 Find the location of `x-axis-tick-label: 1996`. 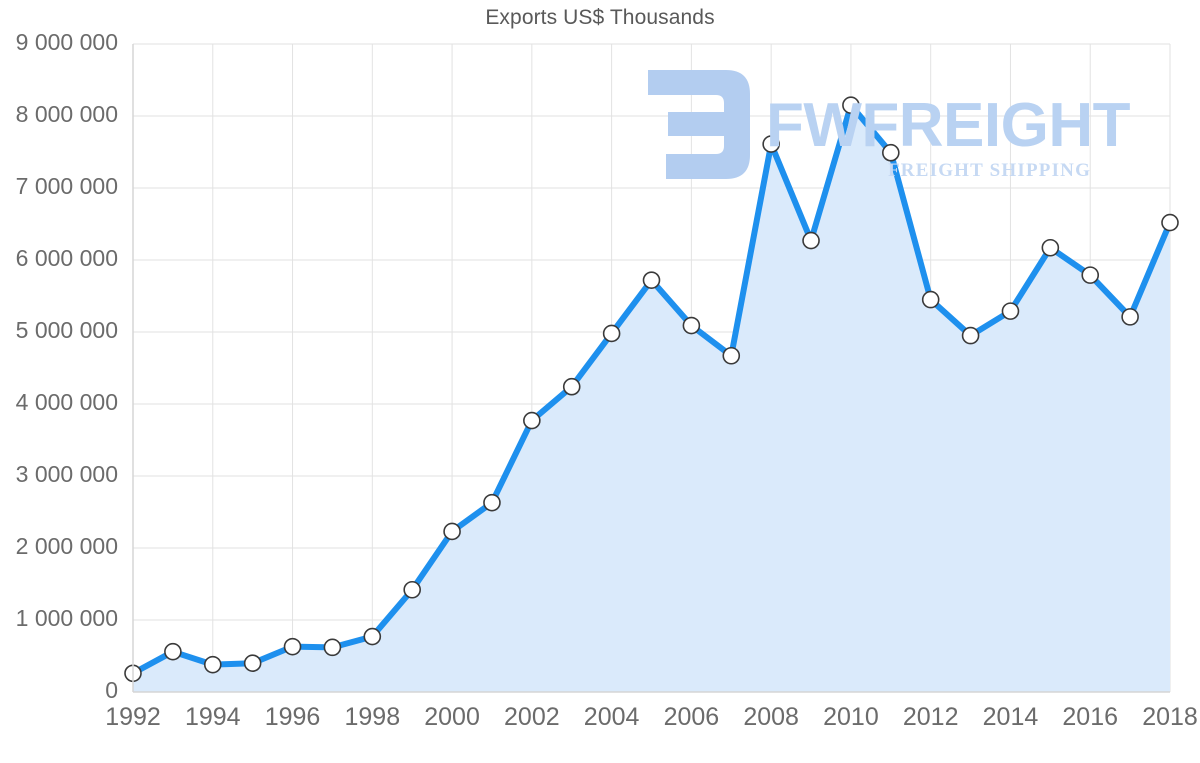

x-axis-tick-label: 1996 is located at coordinates (292, 717).